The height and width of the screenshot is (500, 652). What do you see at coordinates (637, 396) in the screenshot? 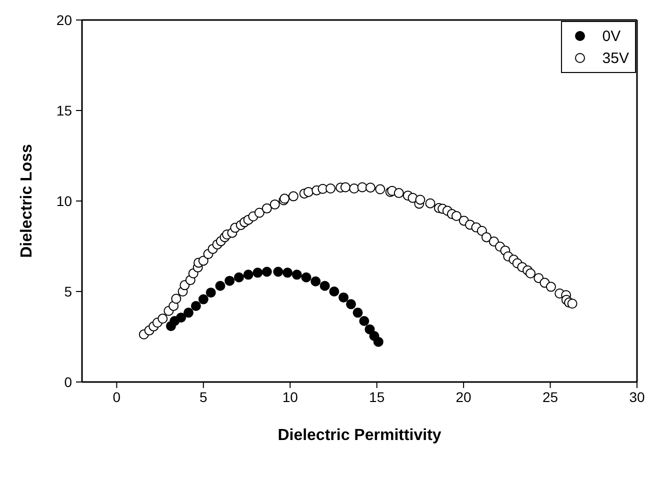
I see `x-tick-label: 30` at bounding box center [637, 396].